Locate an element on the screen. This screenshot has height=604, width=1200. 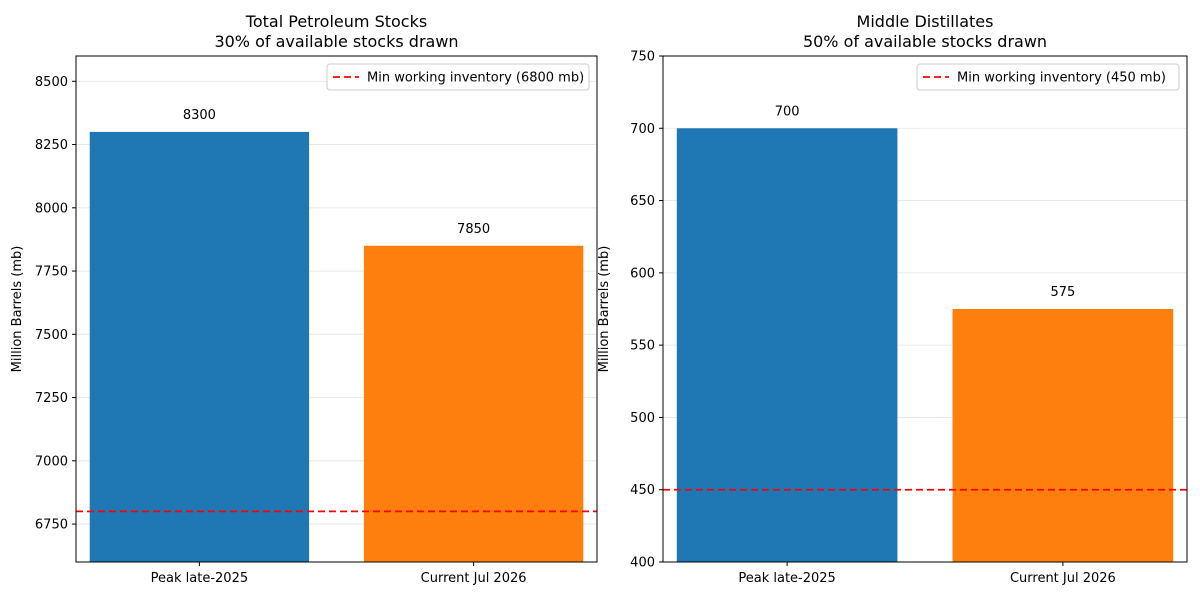
data-label: 7850 is located at coordinates (473, 229).